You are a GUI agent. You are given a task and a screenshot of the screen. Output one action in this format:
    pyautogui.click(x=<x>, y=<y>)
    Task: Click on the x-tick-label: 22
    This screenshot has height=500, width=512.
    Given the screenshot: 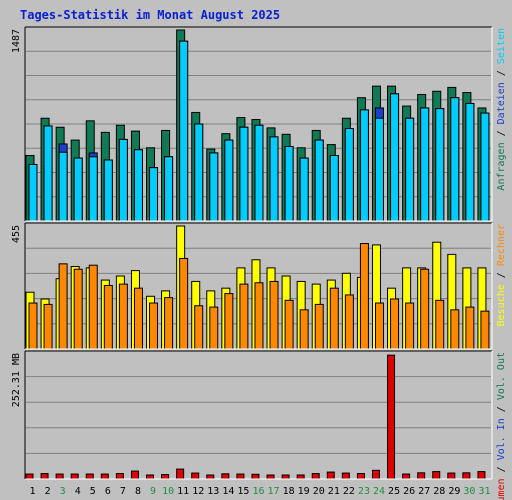 What is the action you would take?
    pyautogui.click(x=349, y=491)
    